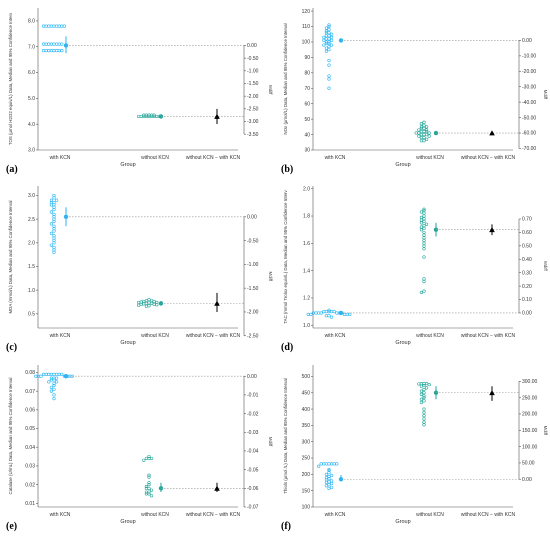 The image size is (550, 537). What do you see at coordinates (253, 241) in the screenshot?
I see `right-tick-label: -0.50` at bounding box center [253, 241].